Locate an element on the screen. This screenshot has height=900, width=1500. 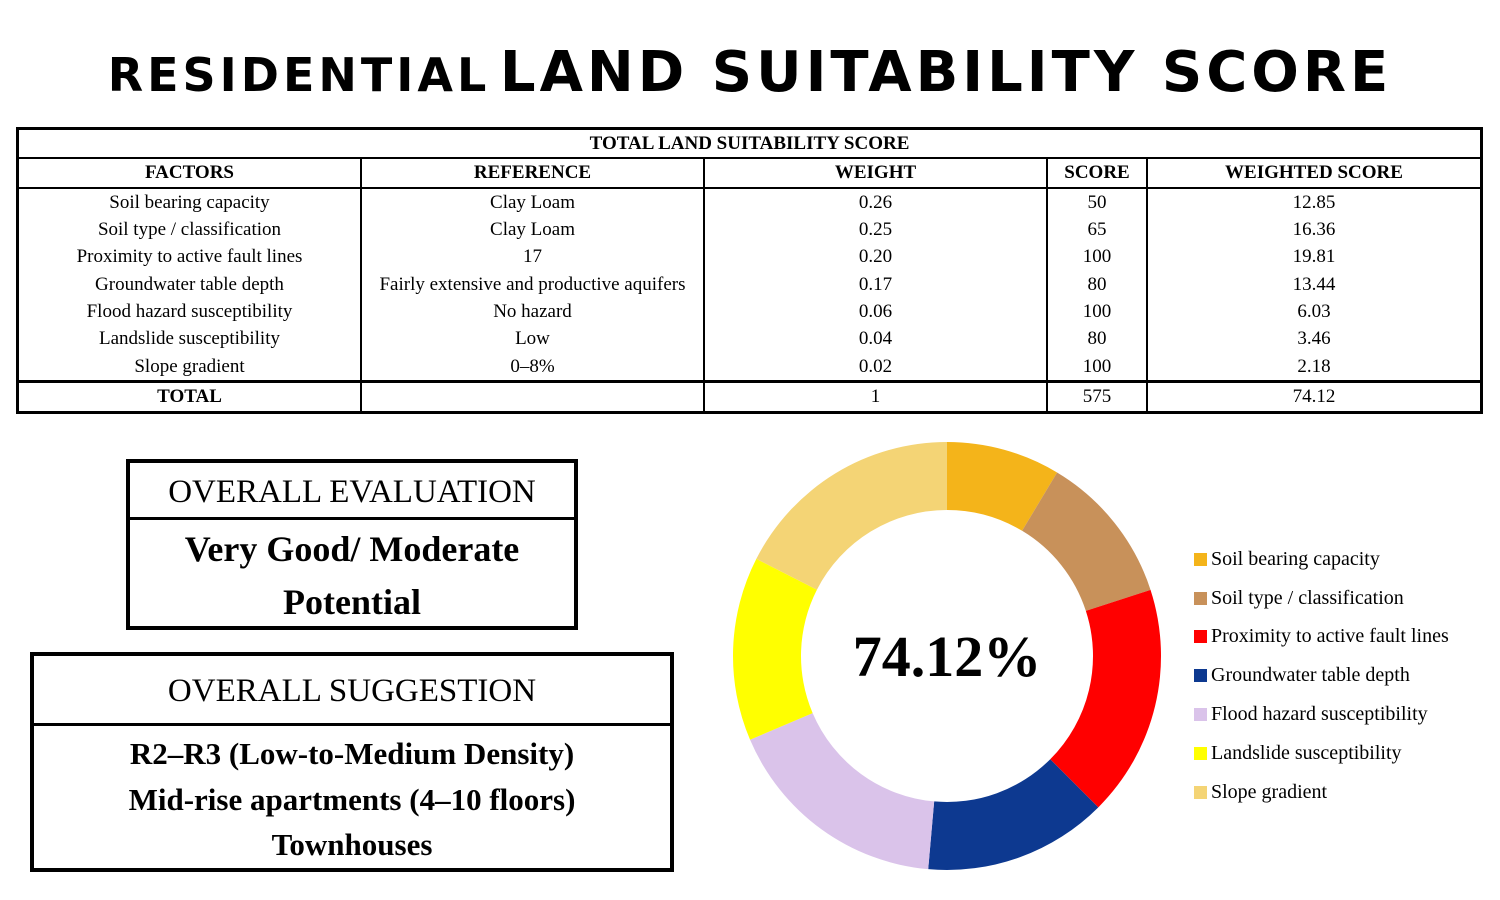
donut-segments is located at coordinates (947, 656).